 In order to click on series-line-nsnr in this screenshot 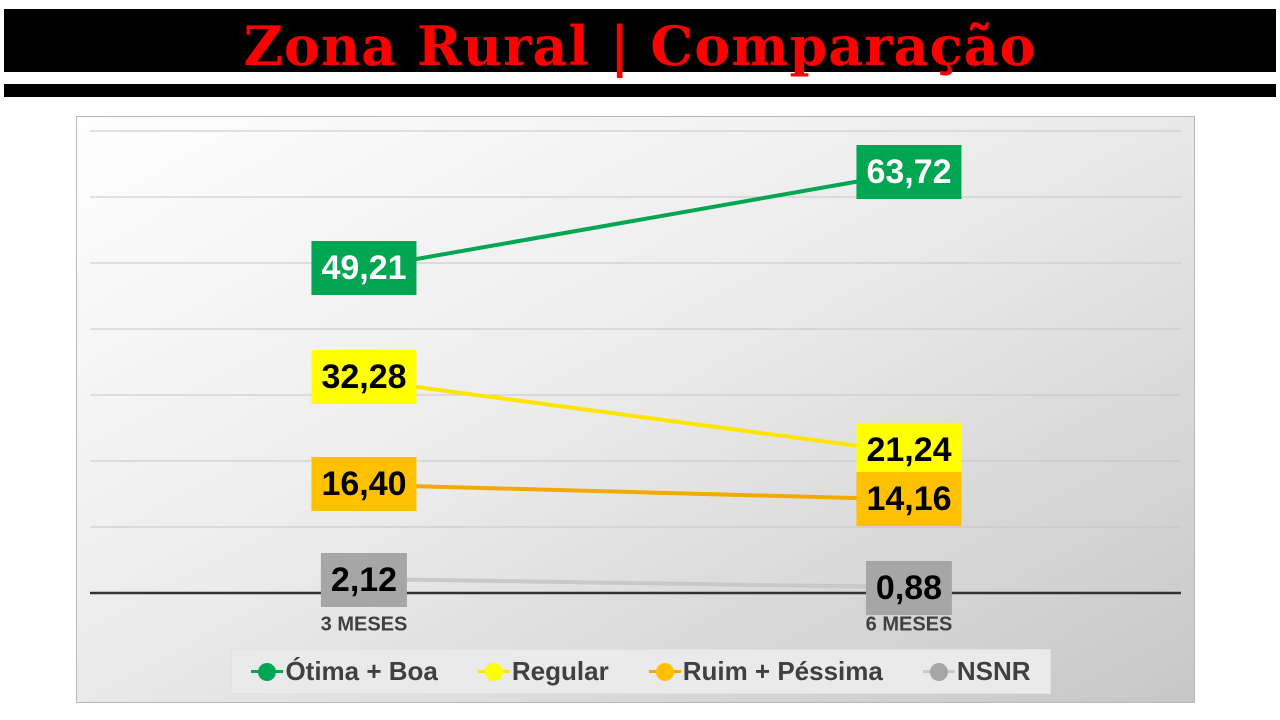, I will do `click(636, 583)`.